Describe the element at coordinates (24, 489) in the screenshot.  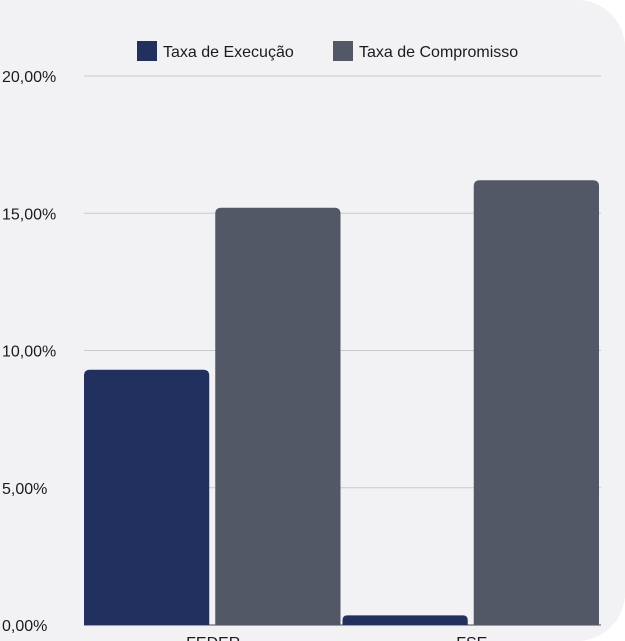
I see `y-tick-label: 5,00%` at that location.